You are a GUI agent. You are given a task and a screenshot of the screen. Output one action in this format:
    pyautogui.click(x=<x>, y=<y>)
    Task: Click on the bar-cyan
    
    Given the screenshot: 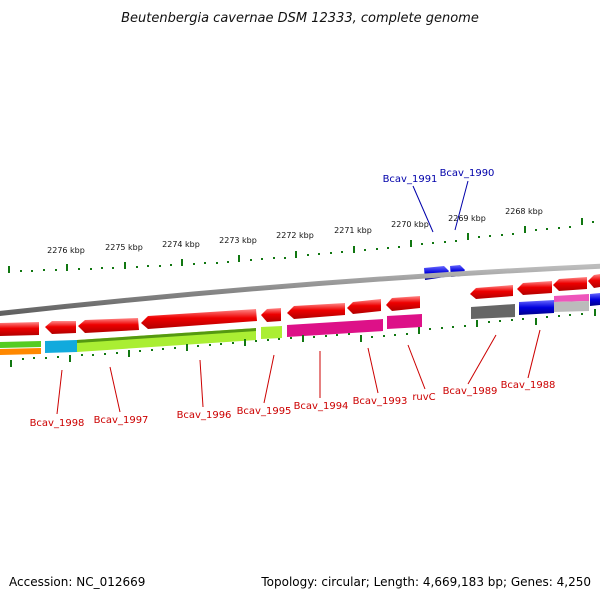 What is the action you would take?
    pyautogui.click(x=61, y=346)
    